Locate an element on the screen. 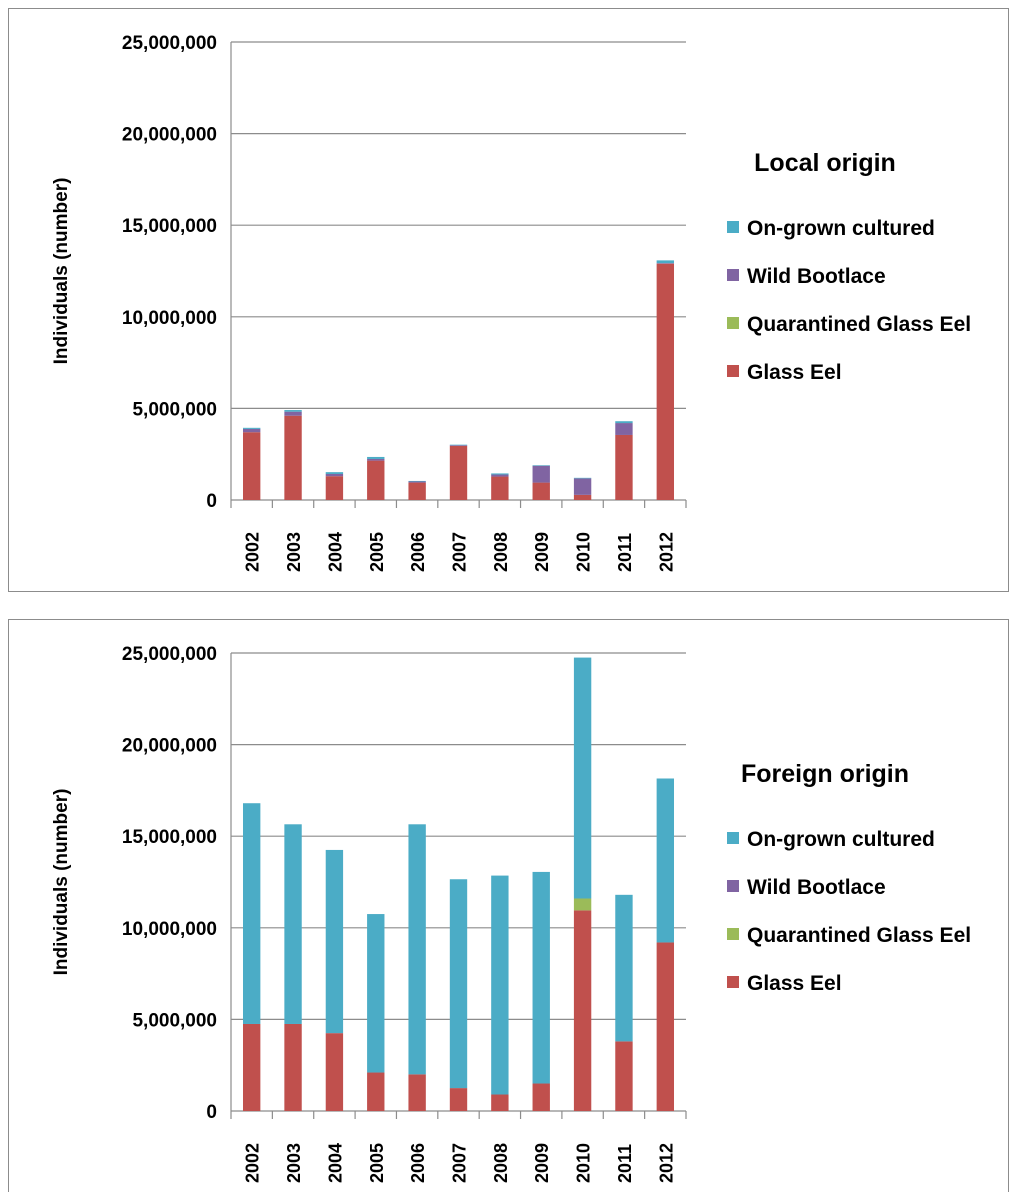 This screenshot has height=1192, width=1009. bar-on-grown-cultured-2008 is located at coordinates (500, 474).